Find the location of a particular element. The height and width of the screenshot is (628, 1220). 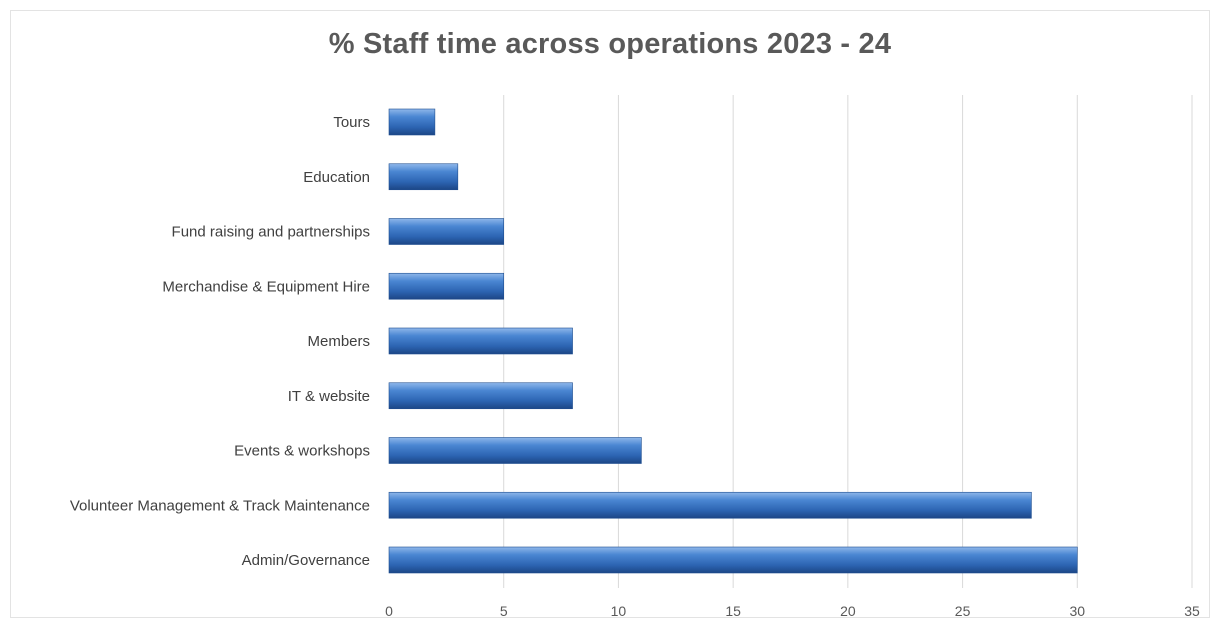

category-label: Tours is located at coordinates (351, 122).